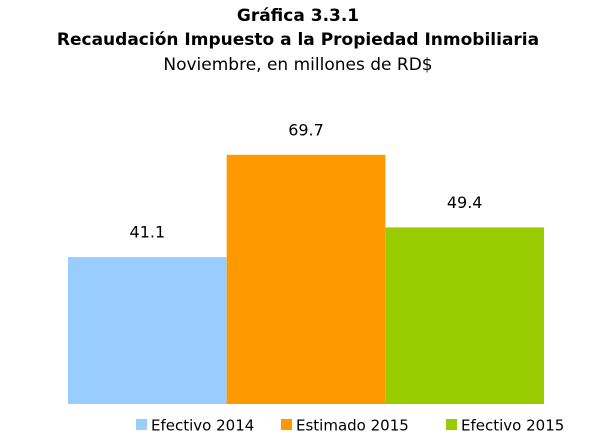 The image size is (597, 438). I want to click on value-label: 49.4, so click(465, 202).